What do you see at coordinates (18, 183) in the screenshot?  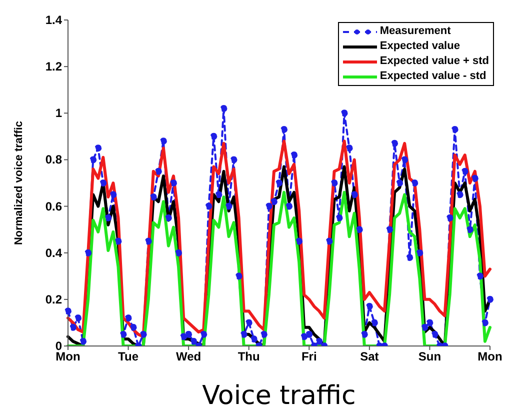 I see `y-axis-title: Normalized voice traffic` at bounding box center [18, 183].